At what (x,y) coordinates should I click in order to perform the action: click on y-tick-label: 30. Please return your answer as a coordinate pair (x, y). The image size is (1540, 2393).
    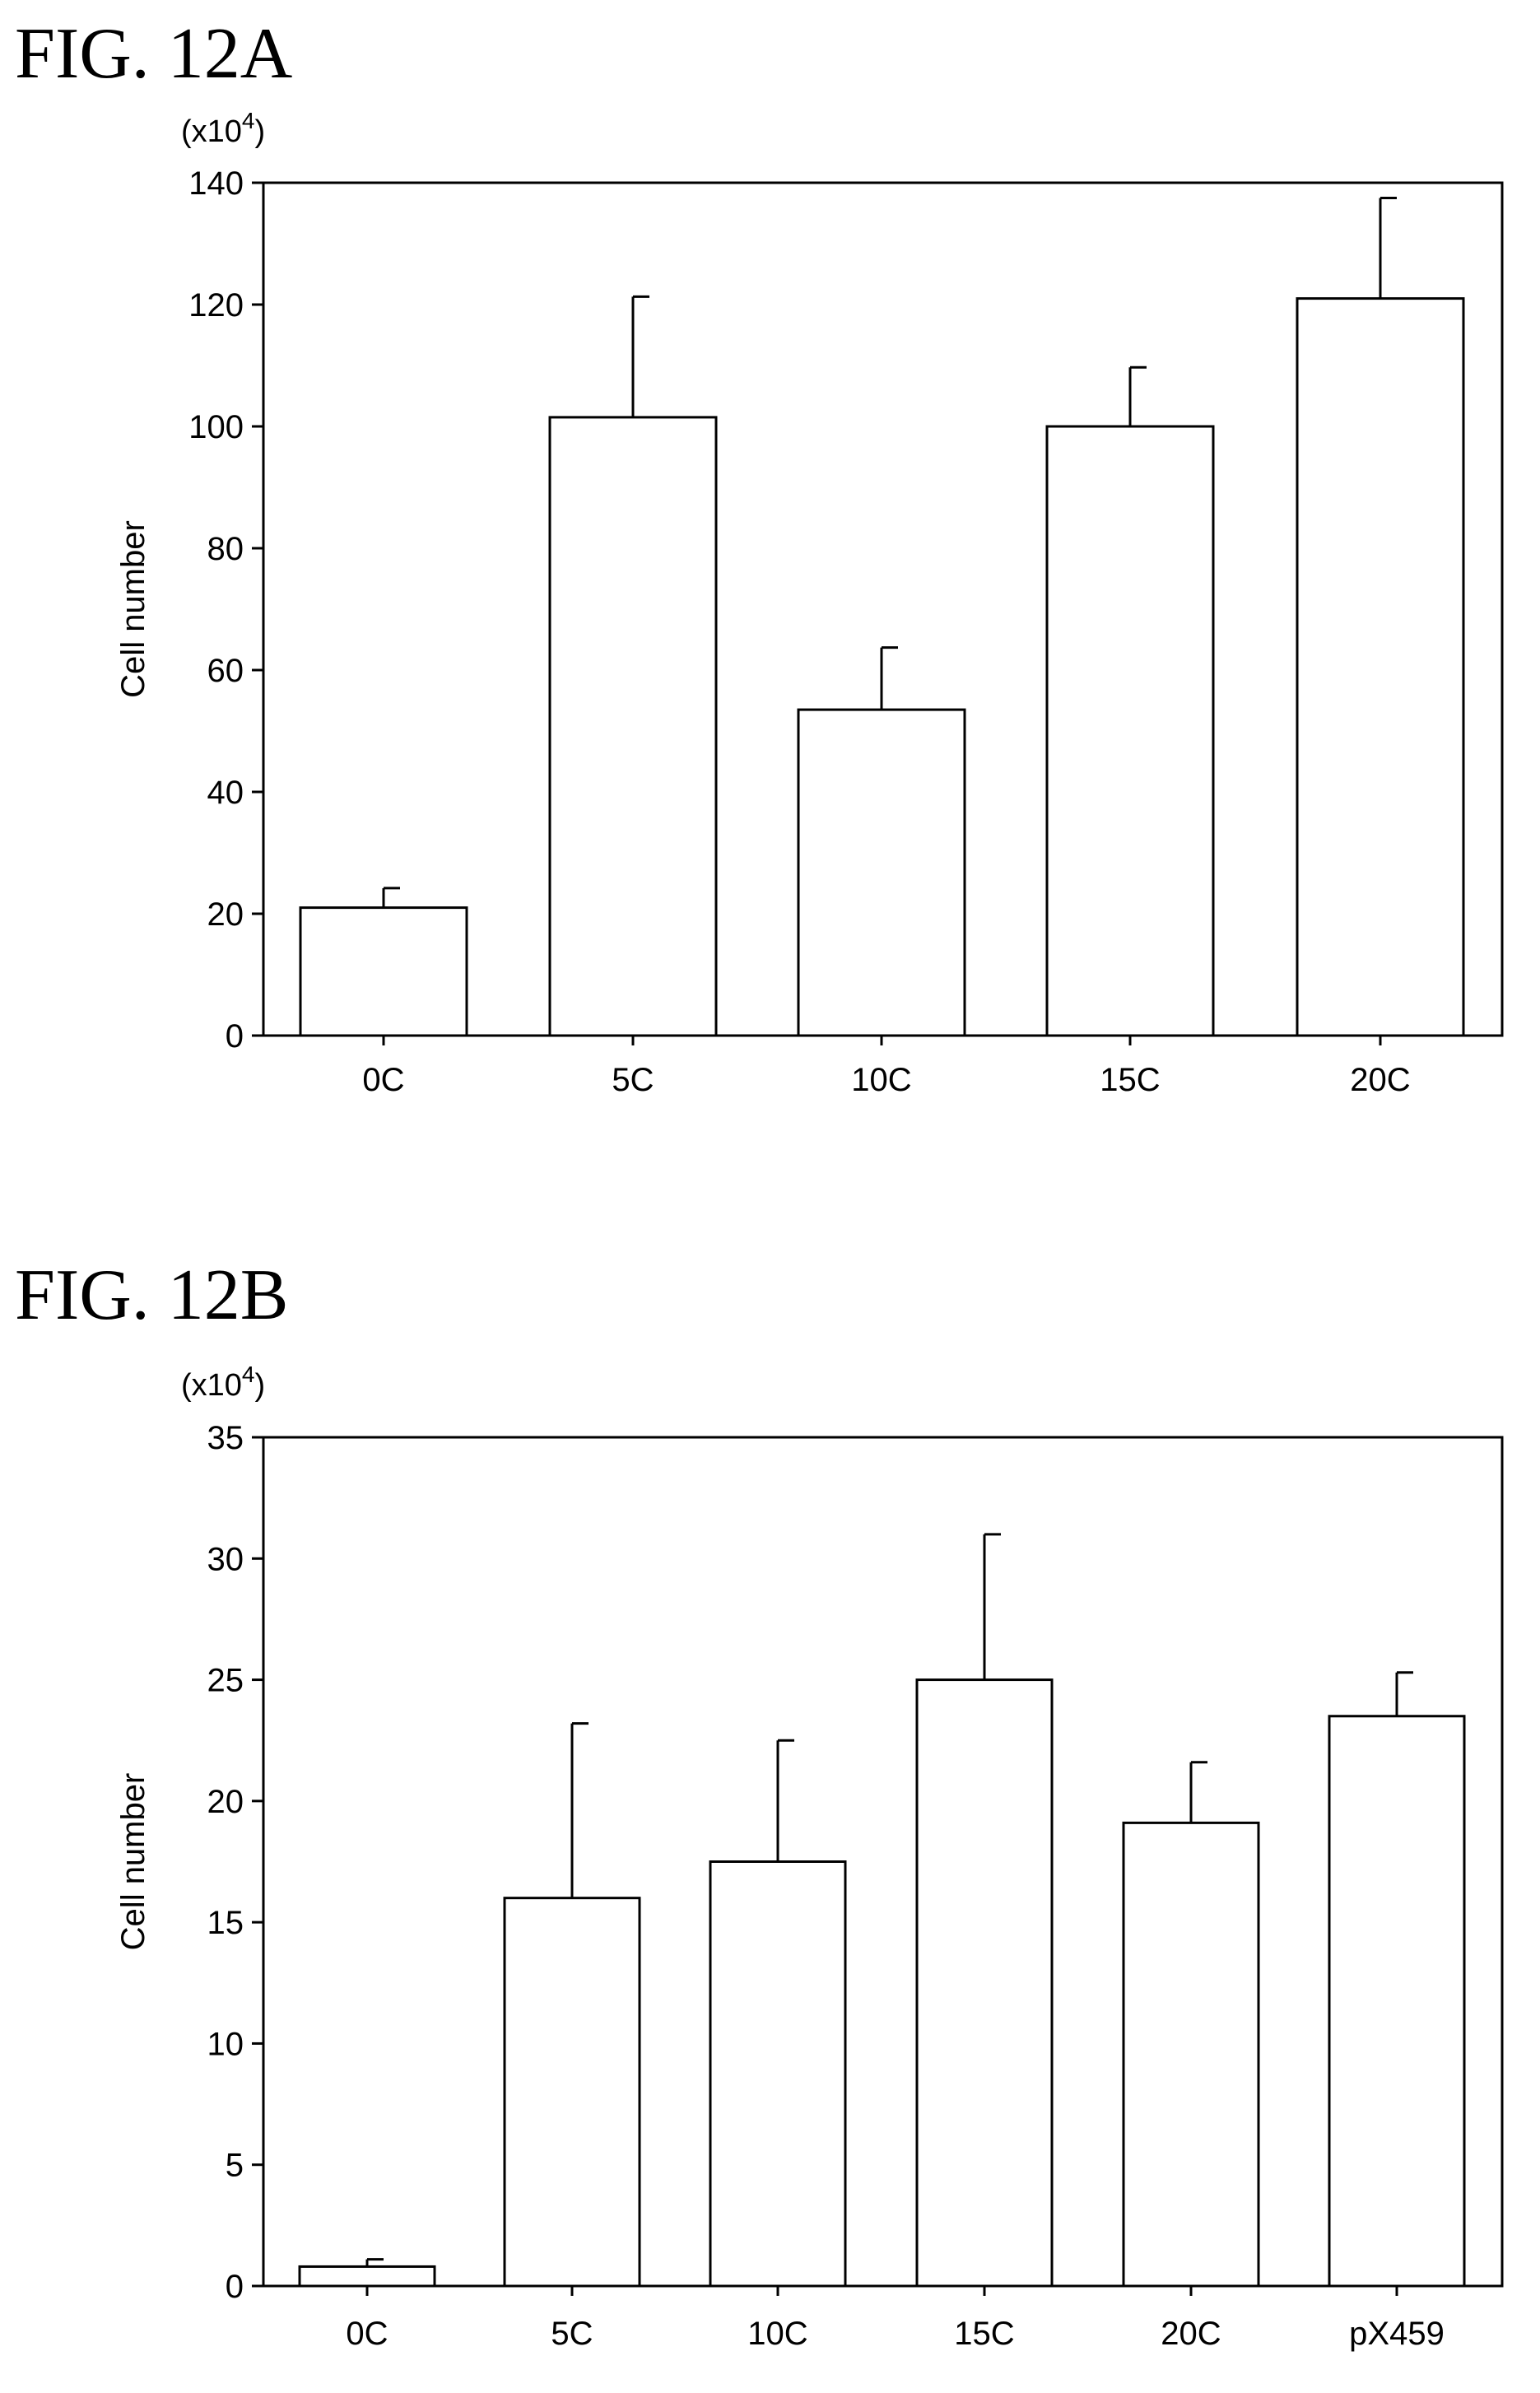
    Looking at the image, I should click on (226, 1559).